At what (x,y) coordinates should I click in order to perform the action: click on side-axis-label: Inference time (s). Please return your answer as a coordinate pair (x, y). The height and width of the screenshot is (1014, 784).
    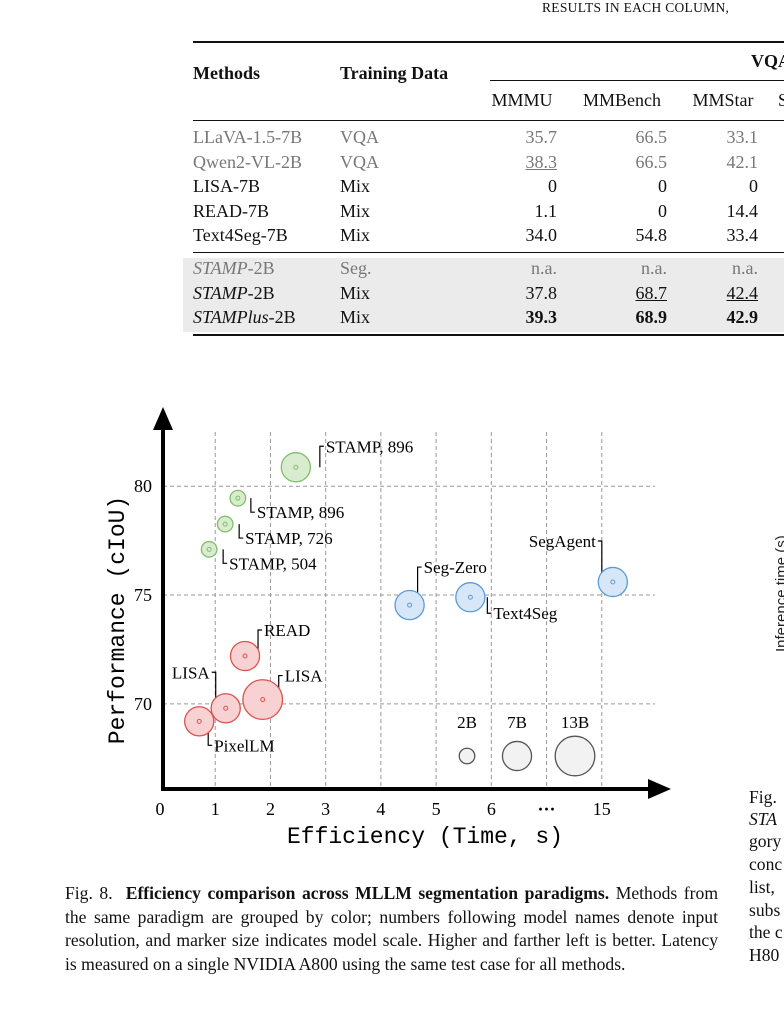
    Looking at the image, I should click on (778, 593).